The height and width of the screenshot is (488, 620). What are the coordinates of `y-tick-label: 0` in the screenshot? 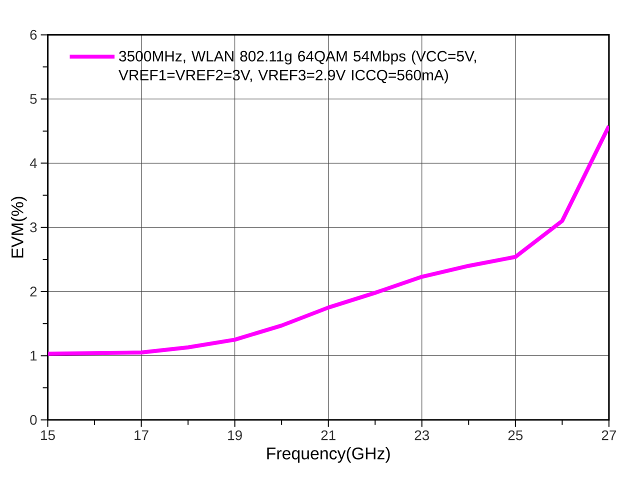 It's located at (33, 420).